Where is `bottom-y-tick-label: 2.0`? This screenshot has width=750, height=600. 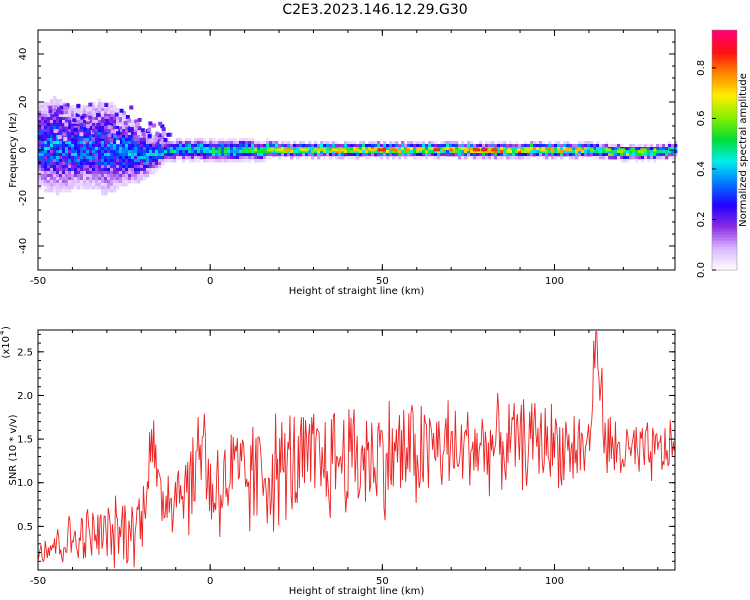 bottom-y-tick-label: 2.0 is located at coordinates (25, 396).